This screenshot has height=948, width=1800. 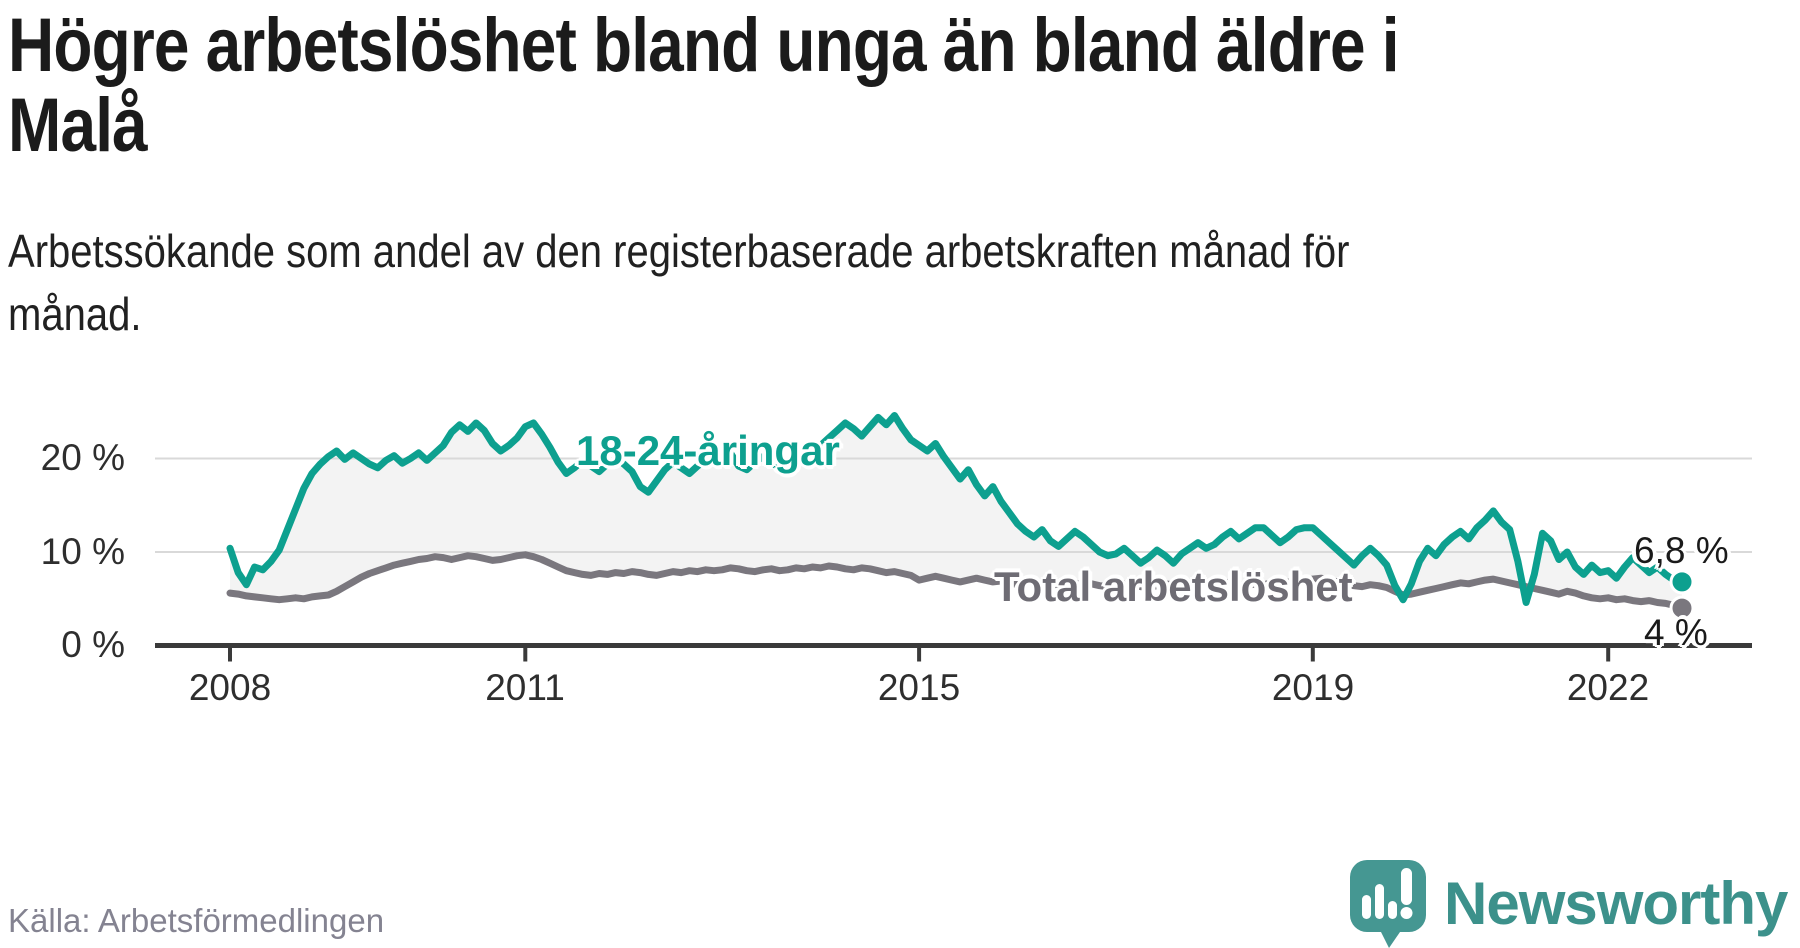 I want to click on newsworthy-logo-text: Newsworthy, so click(x=1616, y=903).